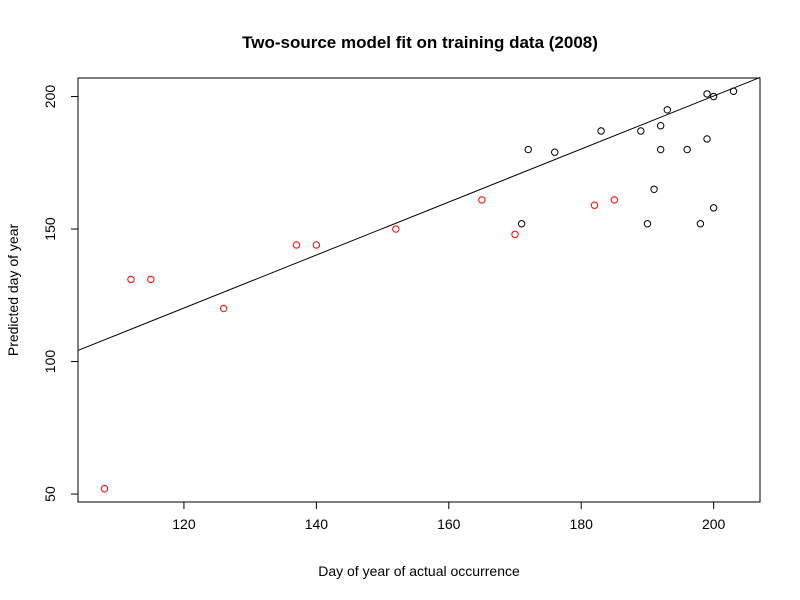 The image size is (800, 600). What do you see at coordinates (60, 293) in the screenshot?
I see `y-axis: 50 100 150 200` at bounding box center [60, 293].